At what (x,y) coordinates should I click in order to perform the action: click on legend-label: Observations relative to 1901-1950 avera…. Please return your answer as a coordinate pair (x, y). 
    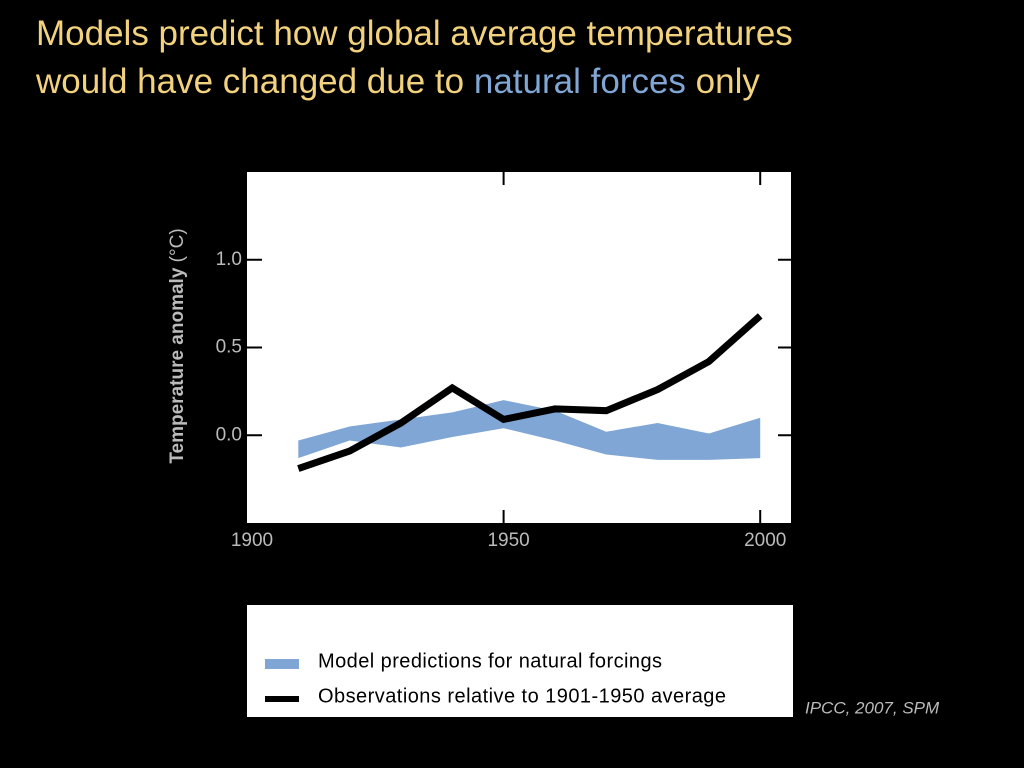
    Looking at the image, I should click on (522, 696).